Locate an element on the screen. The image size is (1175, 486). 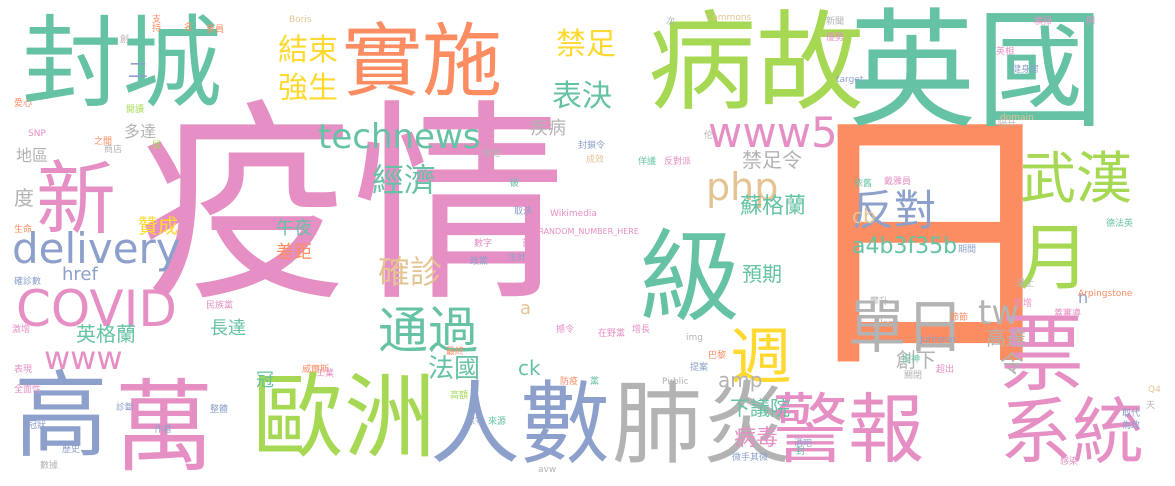
word: target is located at coordinates (850, 80).